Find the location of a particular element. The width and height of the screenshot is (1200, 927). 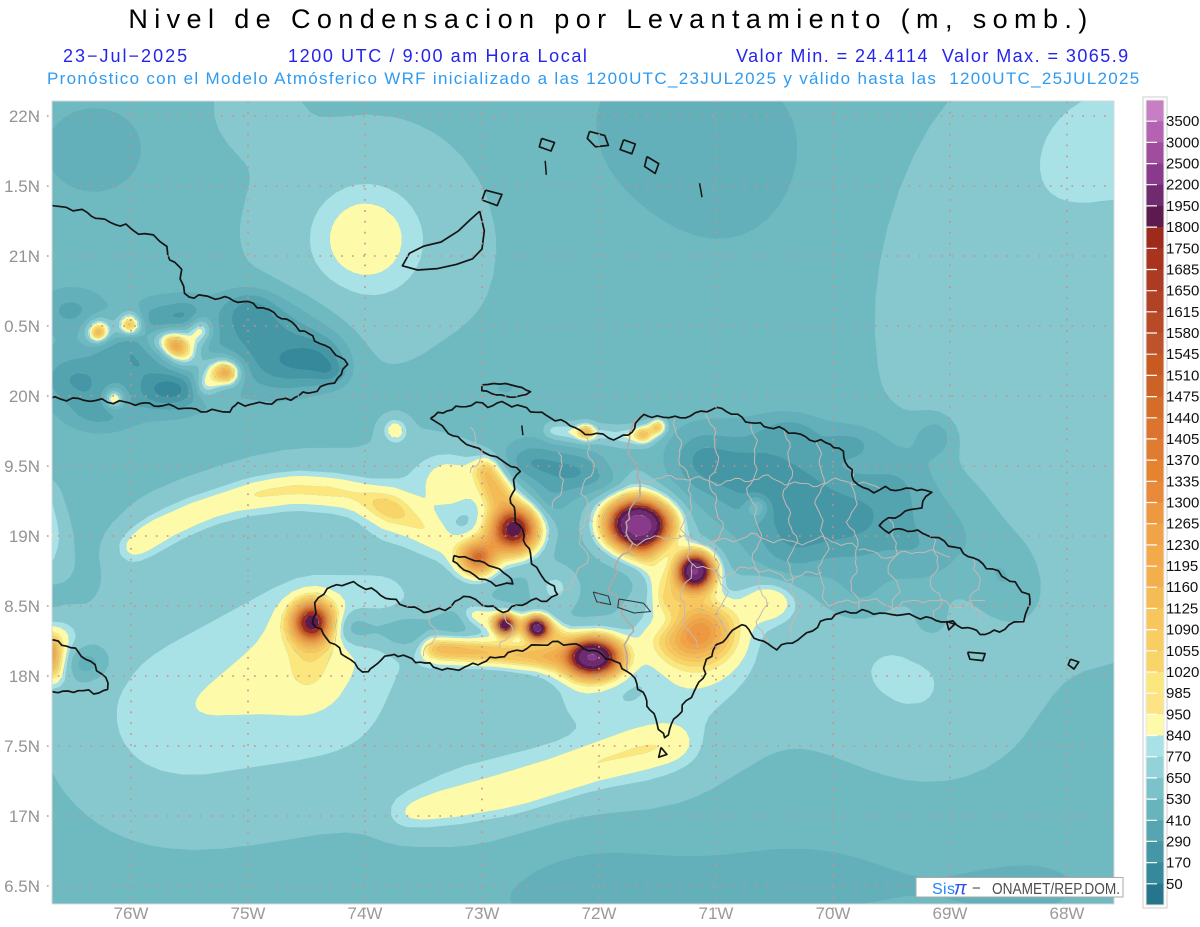

svg-text: 1265 is located at coordinates (1182, 524).